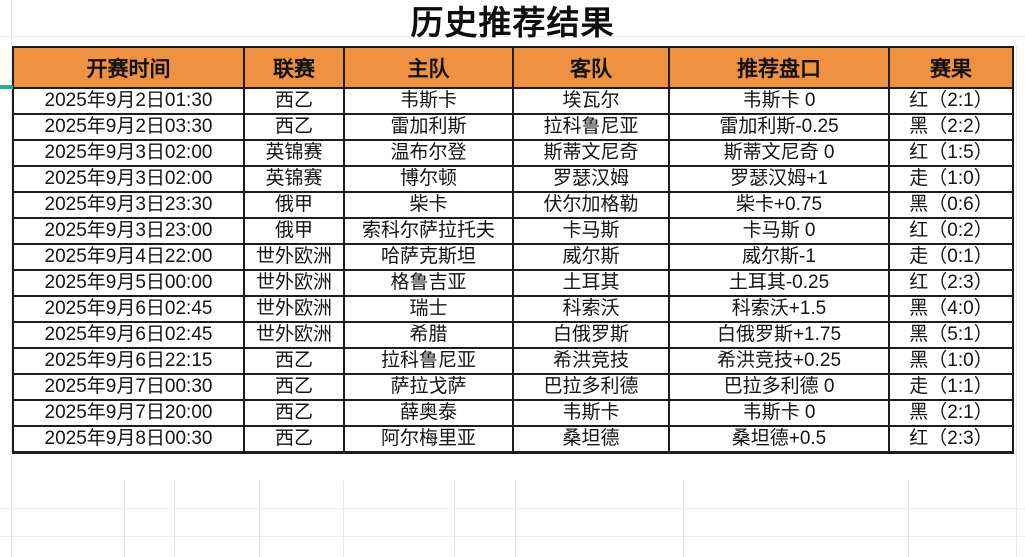 This screenshot has width=1025, height=557. Describe the element at coordinates (779, 257) in the screenshot. I see `cell-handicap: 威尔斯-1` at that location.